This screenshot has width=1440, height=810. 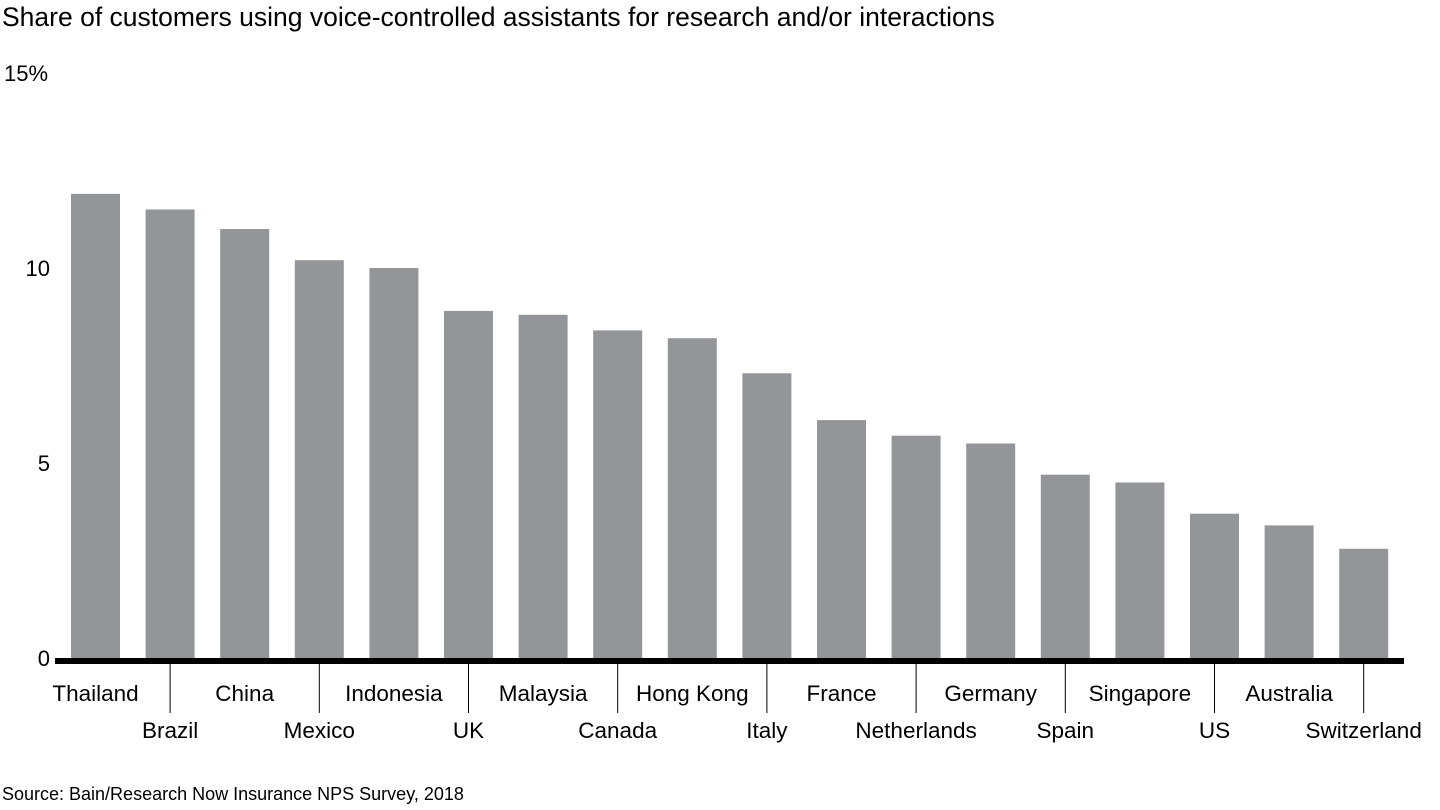 I want to click on bar-netherlands, so click(x=916, y=546).